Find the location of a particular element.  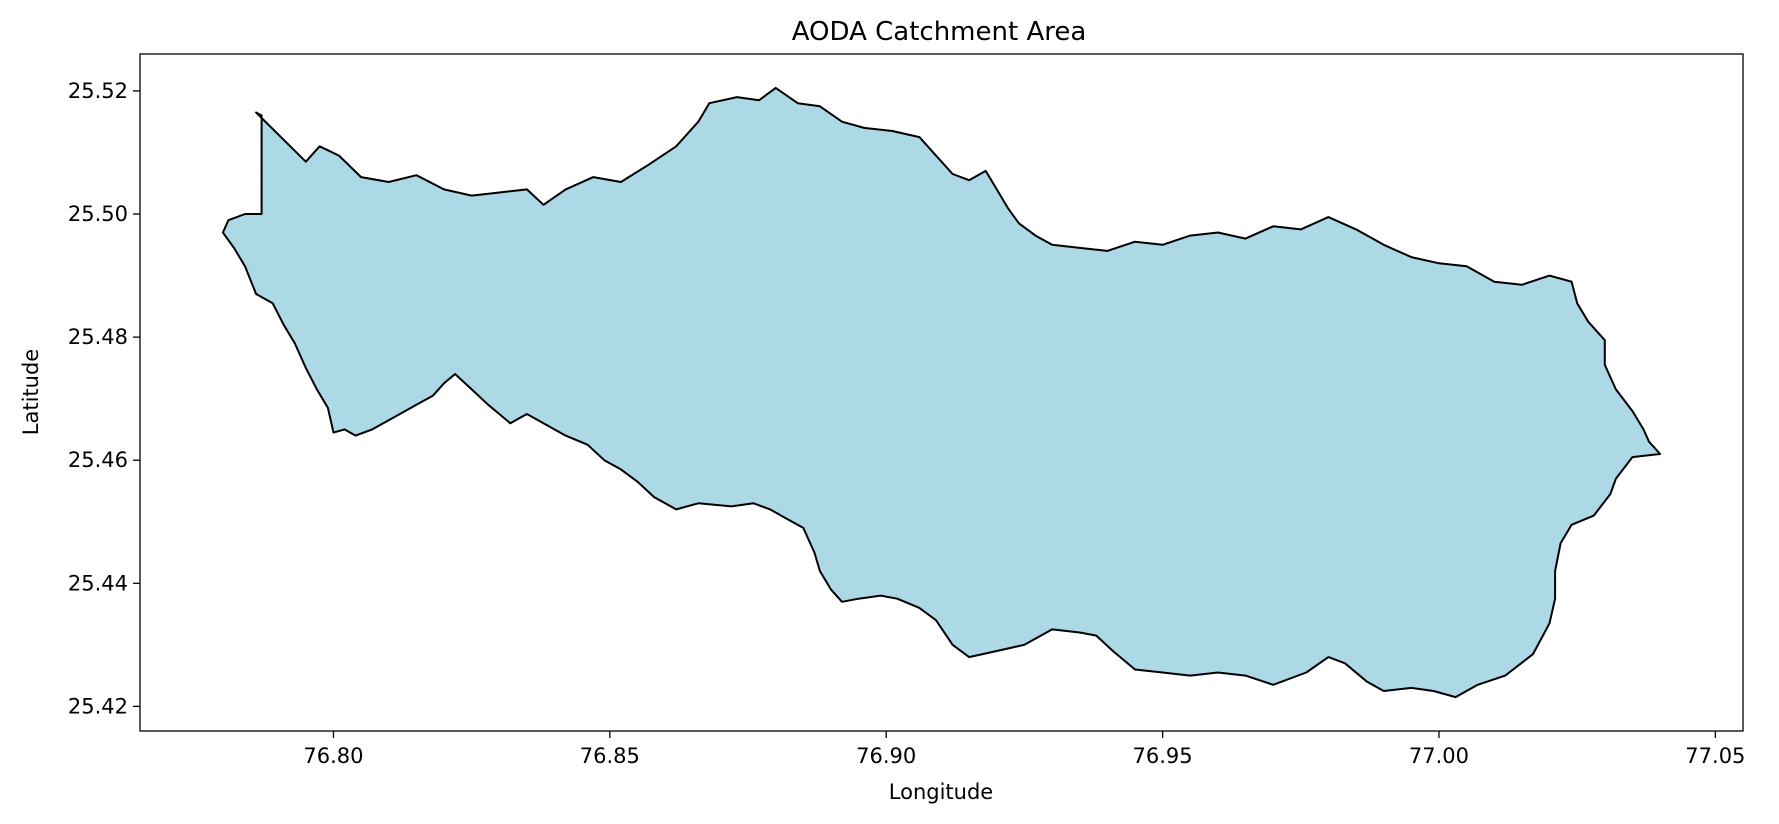

x-tick-label: 77.00 is located at coordinates (1439, 756).